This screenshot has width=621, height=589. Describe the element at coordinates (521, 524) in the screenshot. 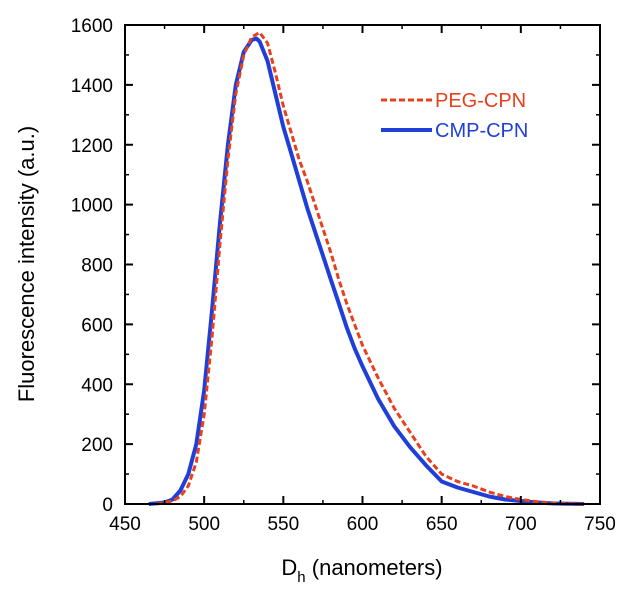

I see `x-tick-label: 700` at that location.